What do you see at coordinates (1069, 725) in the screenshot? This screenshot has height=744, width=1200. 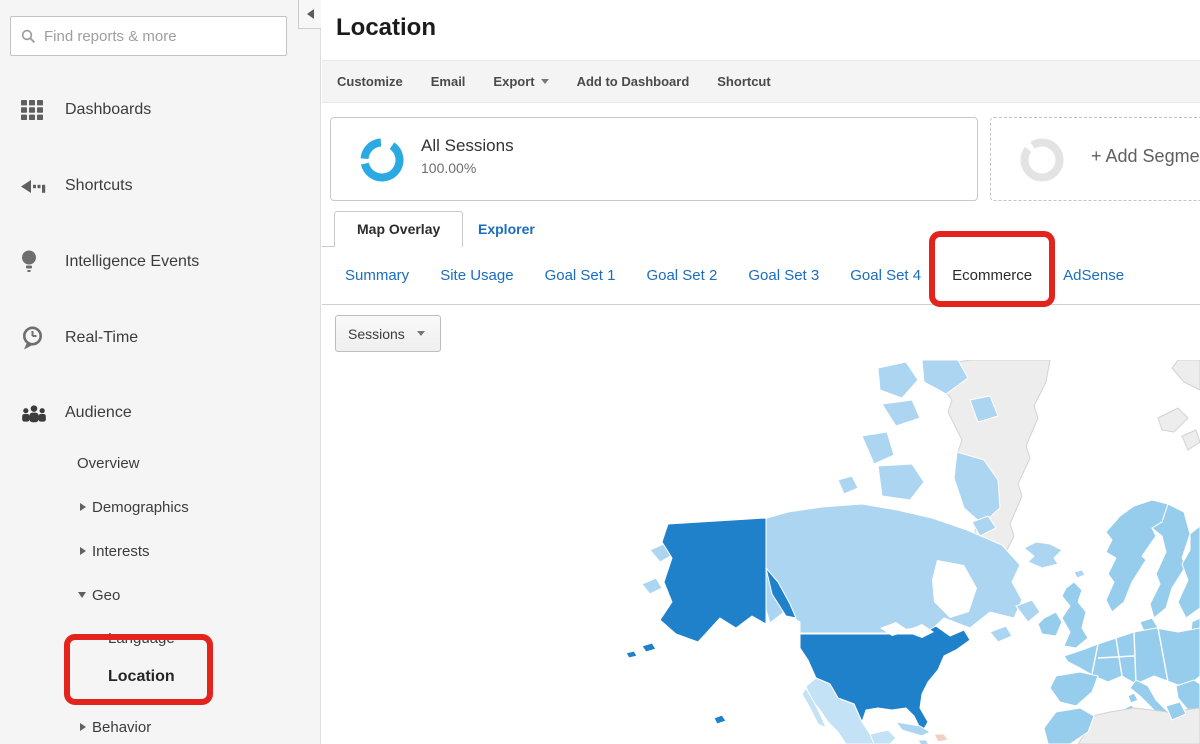 I see `map-morocco` at bounding box center [1069, 725].